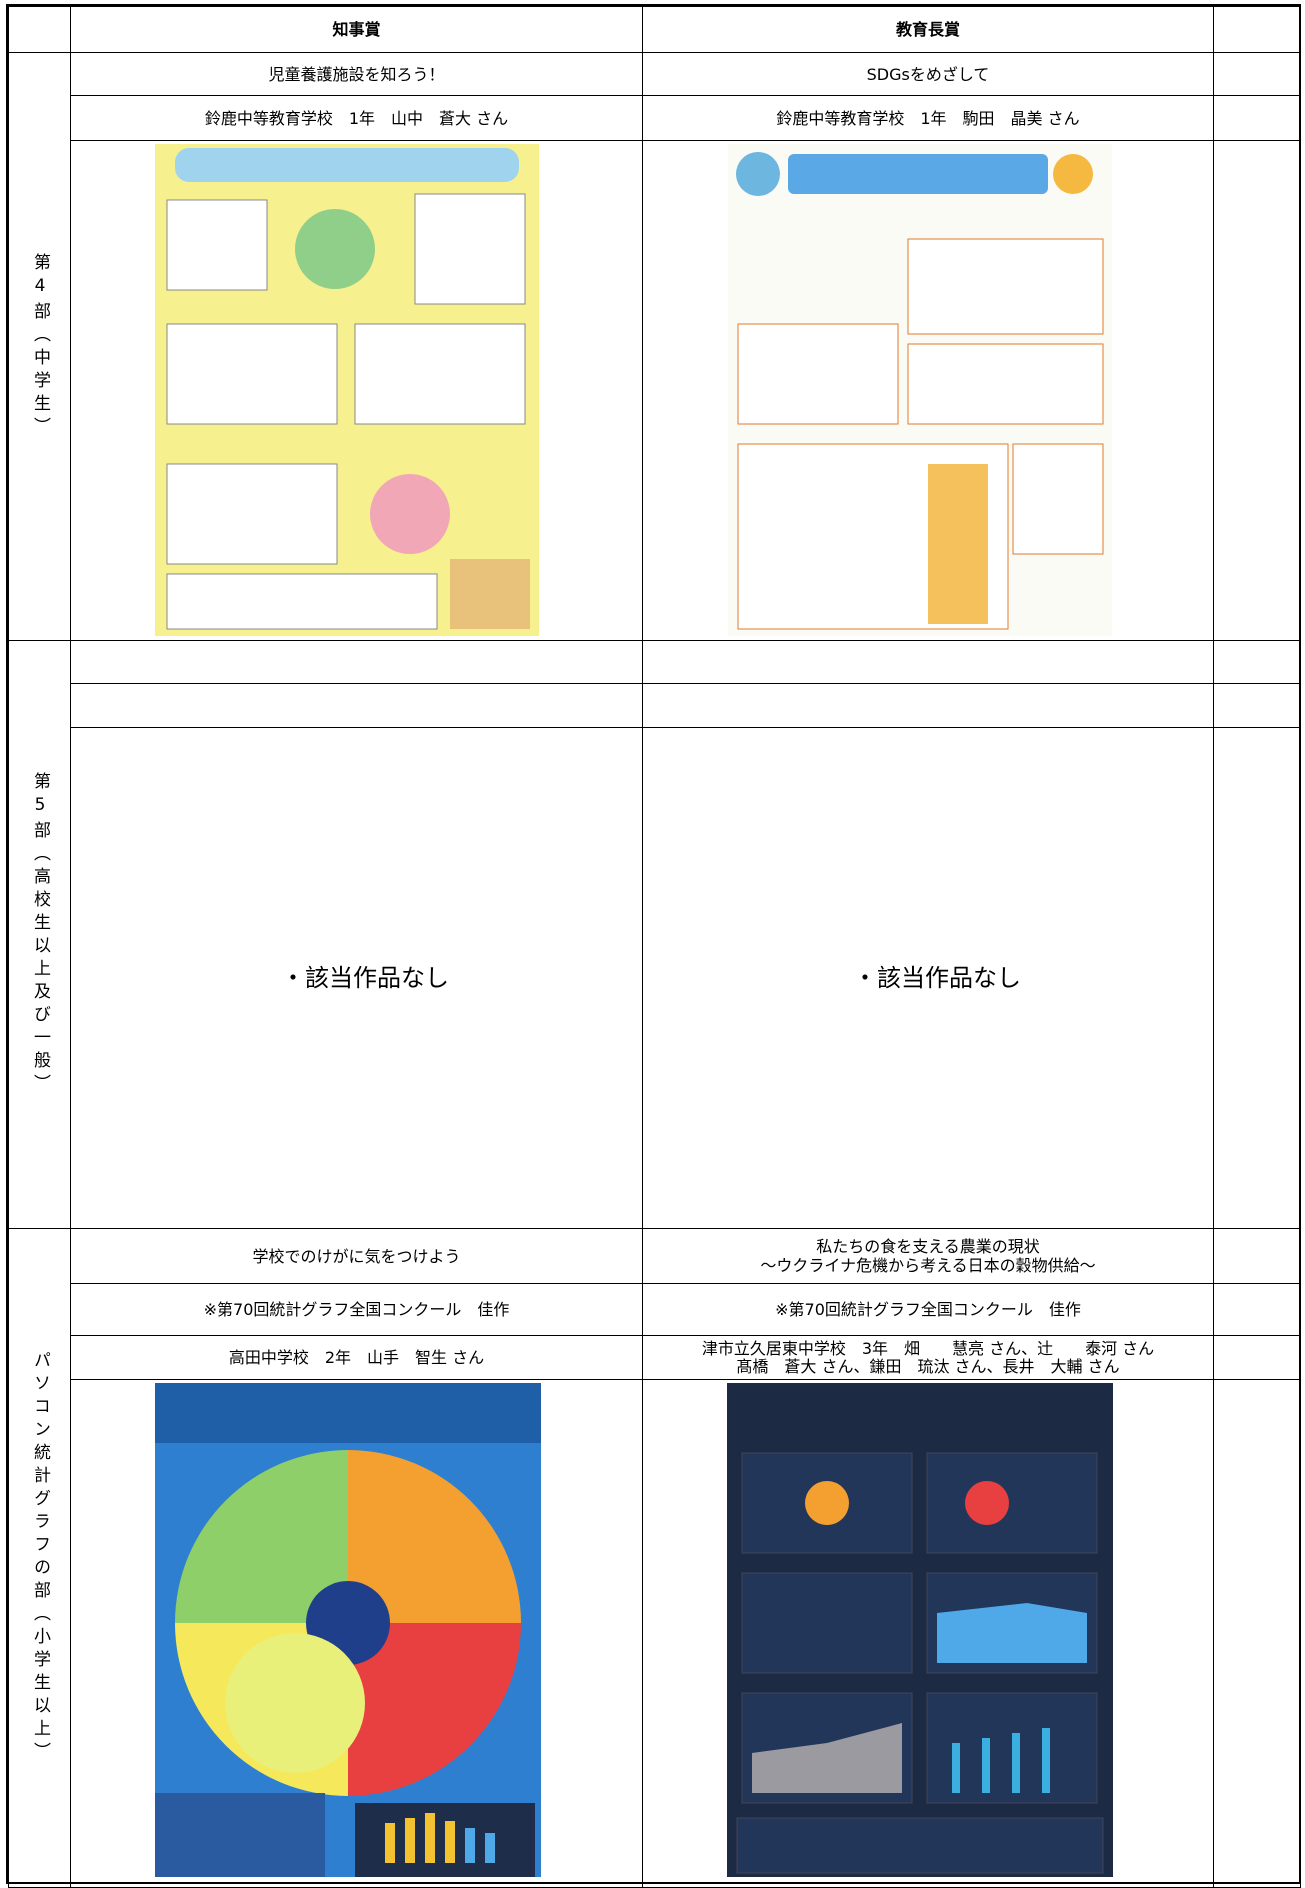 The height and width of the screenshot is (1888, 1305). I want to click on header-cell: 教育長賞, so click(928, 29).